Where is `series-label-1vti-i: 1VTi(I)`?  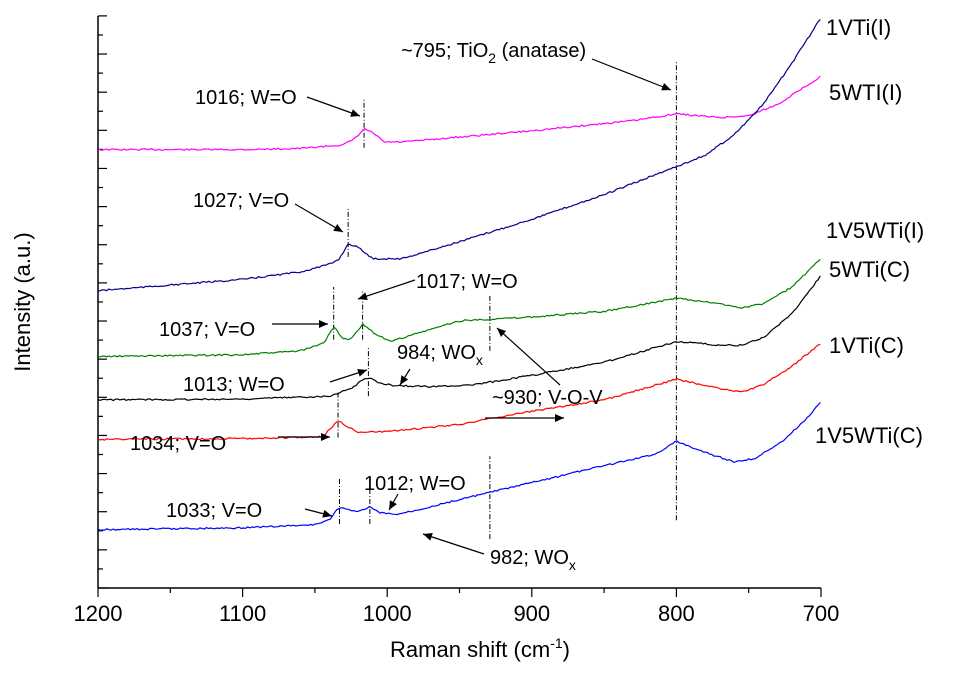
series-label-1vti-i: 1VTi(I) is located at coordinates (858, 27).